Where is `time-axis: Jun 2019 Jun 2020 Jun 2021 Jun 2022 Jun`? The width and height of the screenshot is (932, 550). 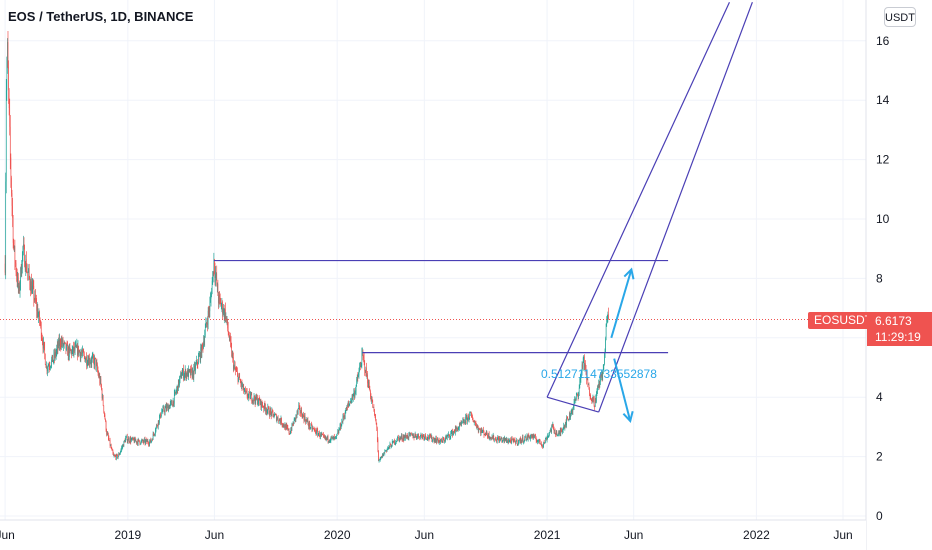 time-axis: Jun 2019 Jun 2020 Jun 2021 Jun 2022 Jun is located at coordinates (433, 534).